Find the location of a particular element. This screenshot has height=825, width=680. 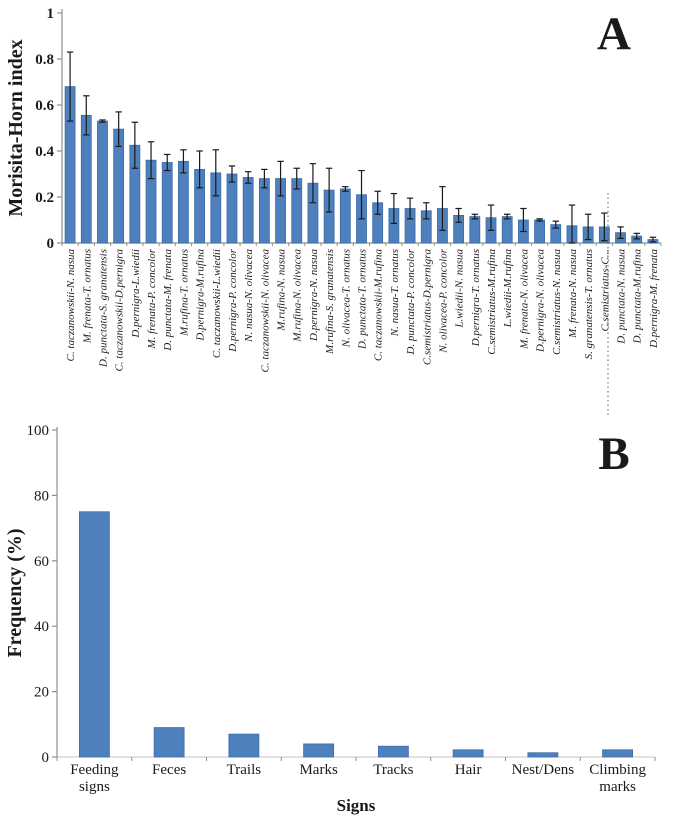

category-label: M. frenata-N. olivacea is located at coordinates (524, 299).